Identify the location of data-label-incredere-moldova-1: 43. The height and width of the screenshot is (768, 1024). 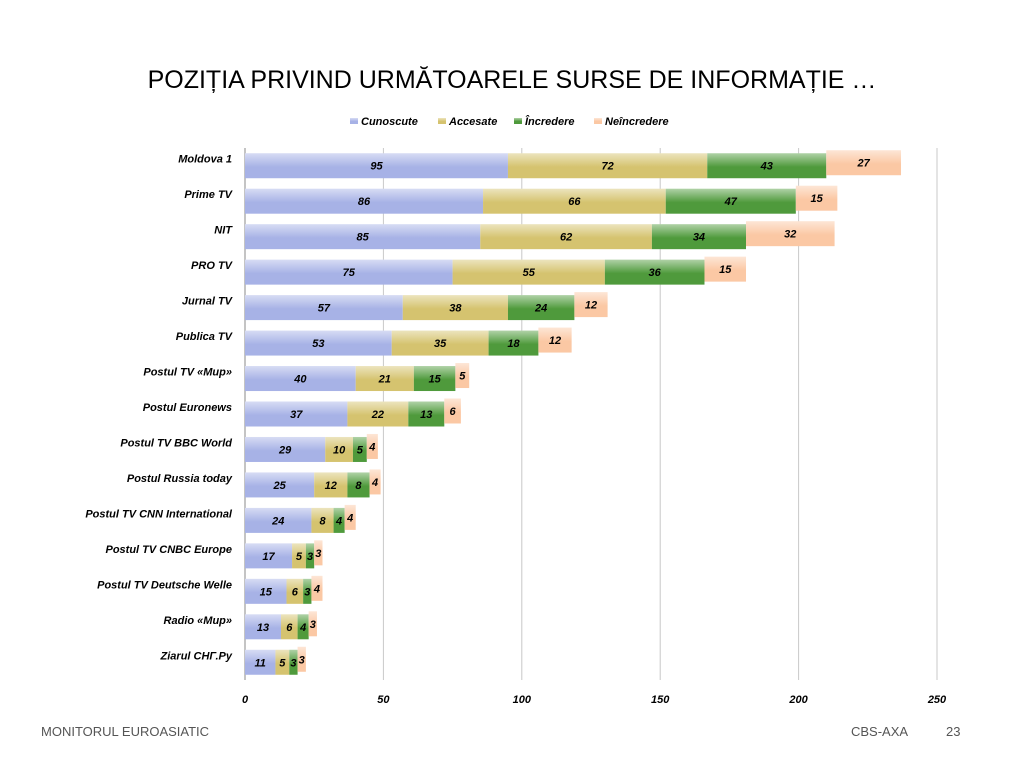
(766, 167).